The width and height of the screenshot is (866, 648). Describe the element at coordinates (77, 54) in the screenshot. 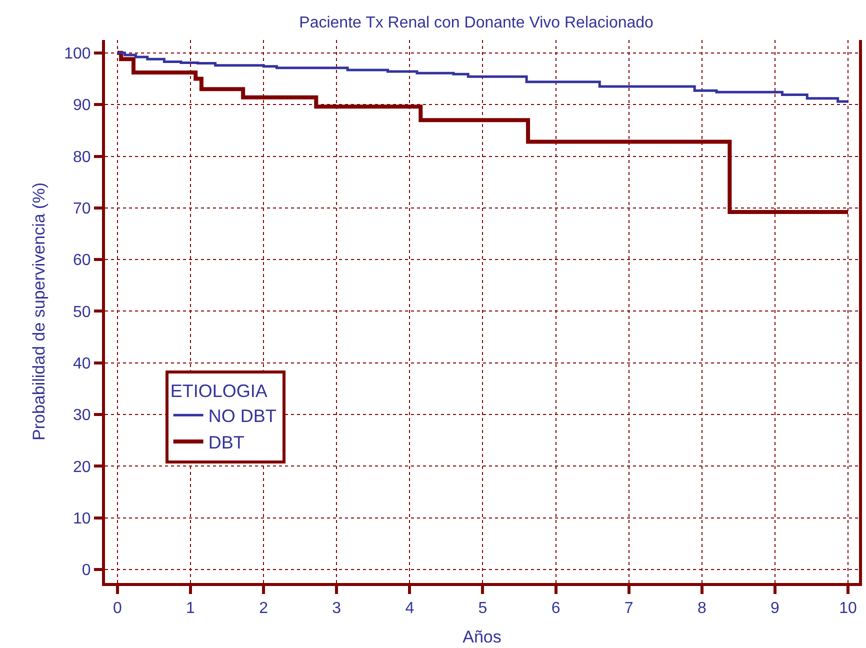

I see `y-tick-label: 100` at that location.